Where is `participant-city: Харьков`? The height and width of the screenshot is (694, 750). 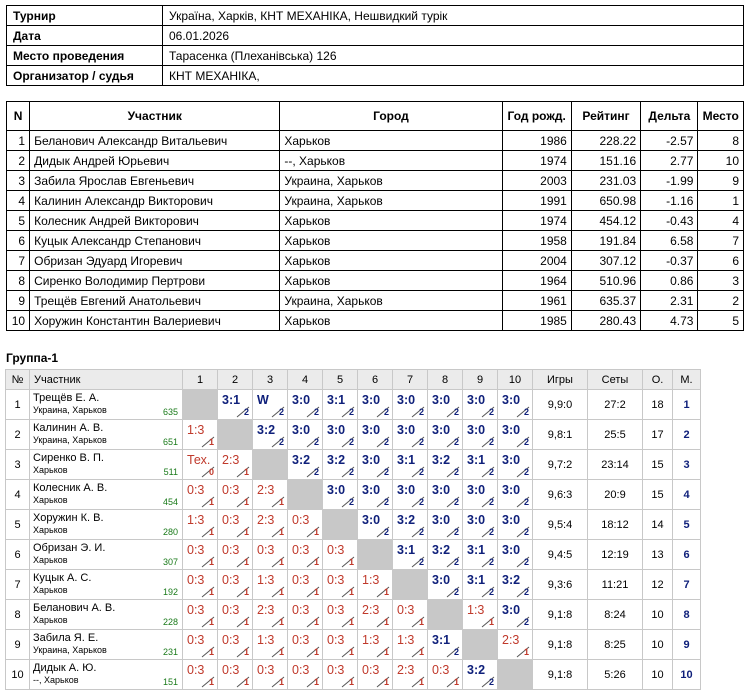 participant-city: Харьков is located at coordinates (391, 280).